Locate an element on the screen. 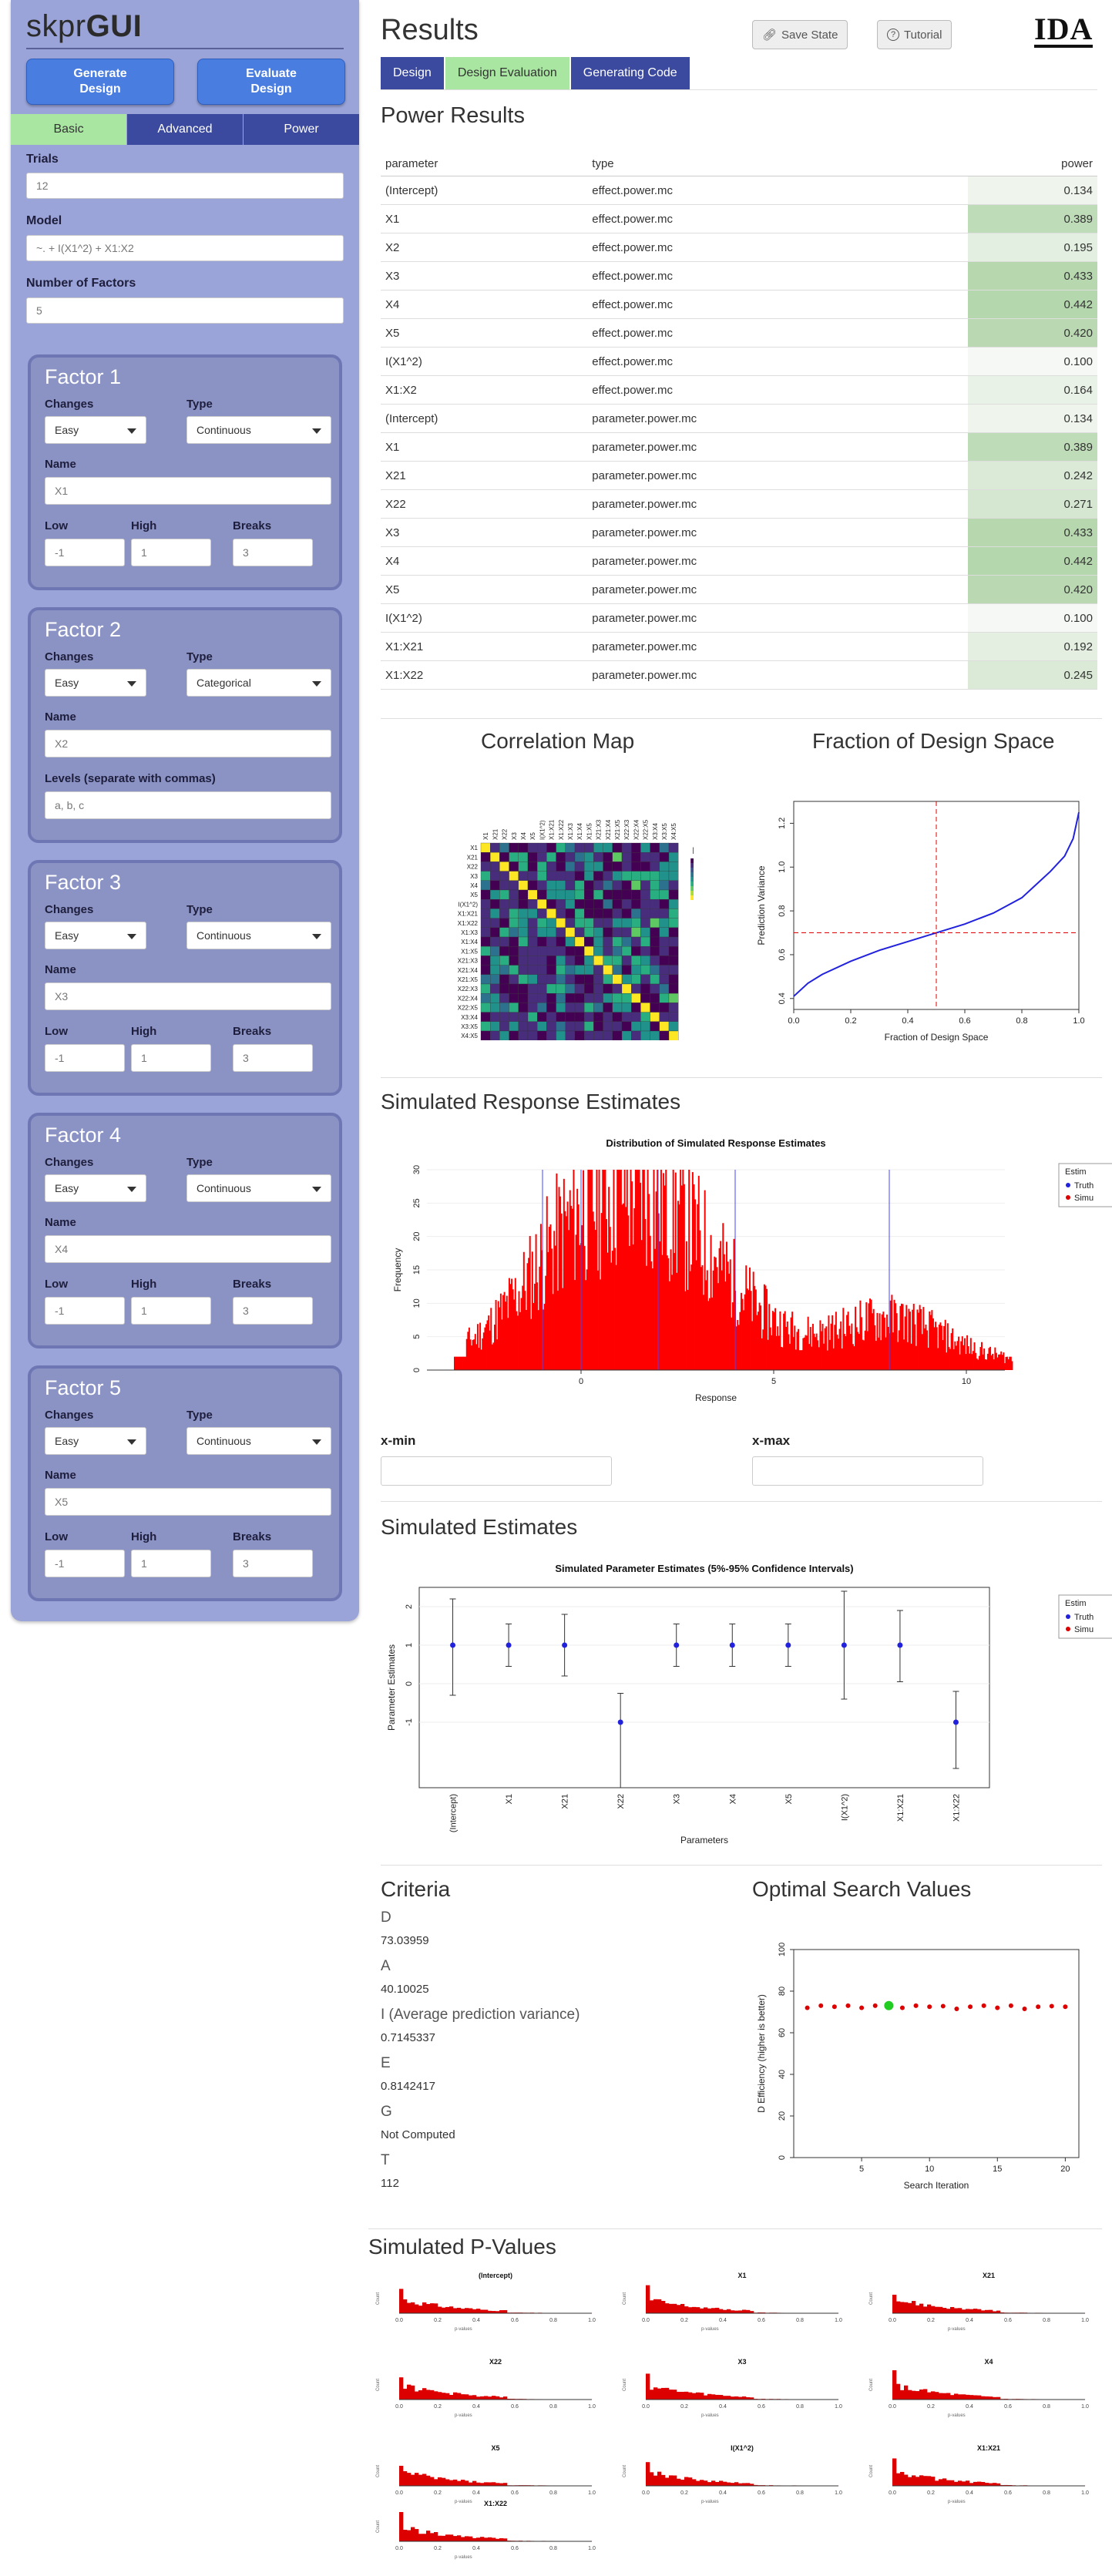 The width and height of the screenshot is (1112, 2576). xmin-input is located at coordinates (496, 1471).